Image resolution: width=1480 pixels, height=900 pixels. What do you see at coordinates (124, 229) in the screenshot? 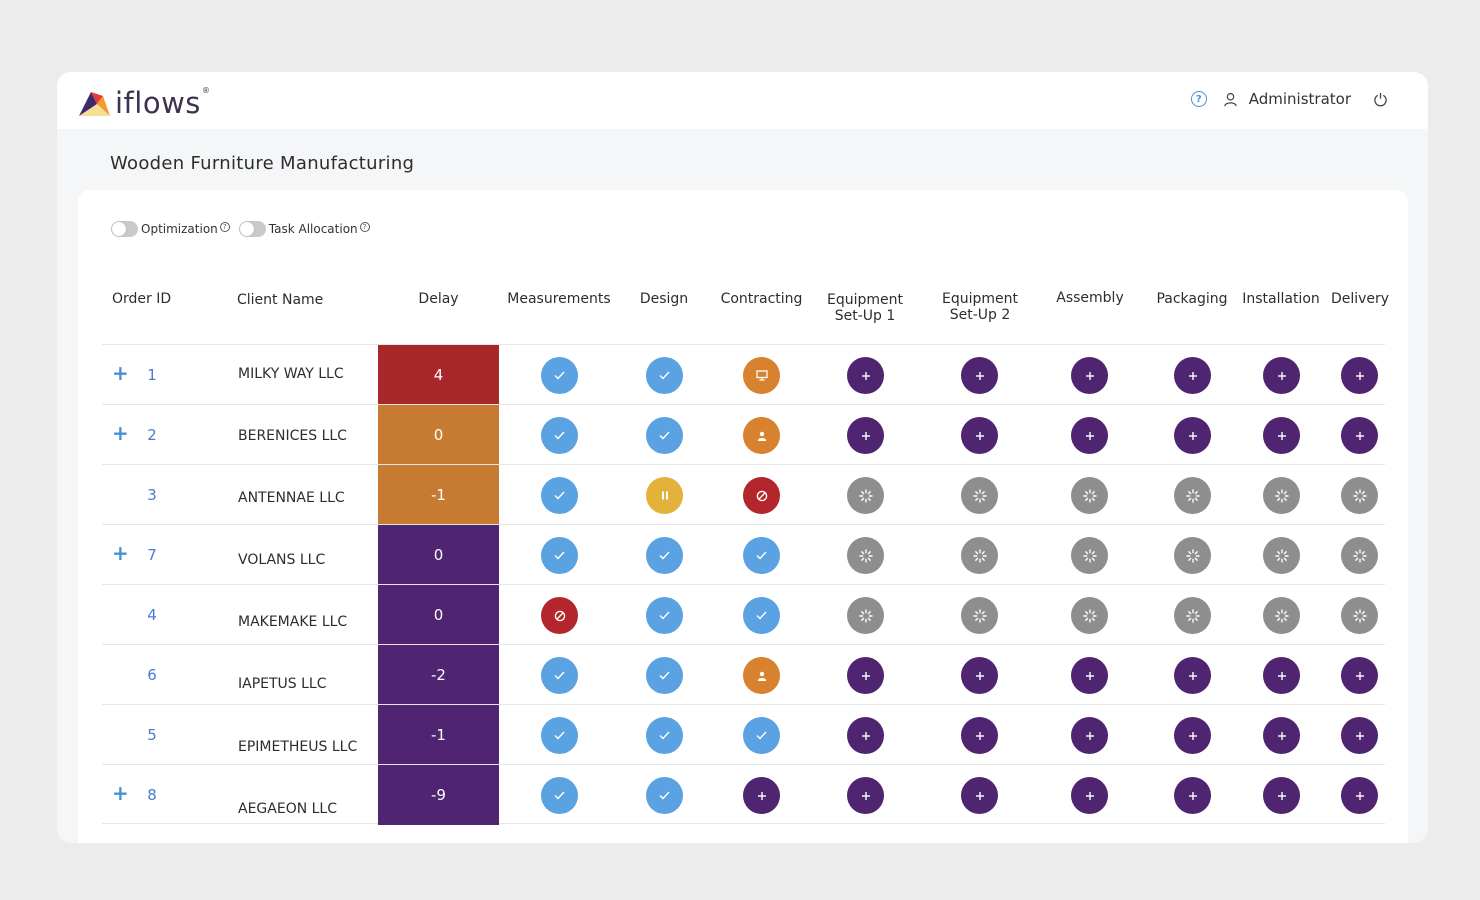
I see `optimization-switch` at bounding box center [124, 229].